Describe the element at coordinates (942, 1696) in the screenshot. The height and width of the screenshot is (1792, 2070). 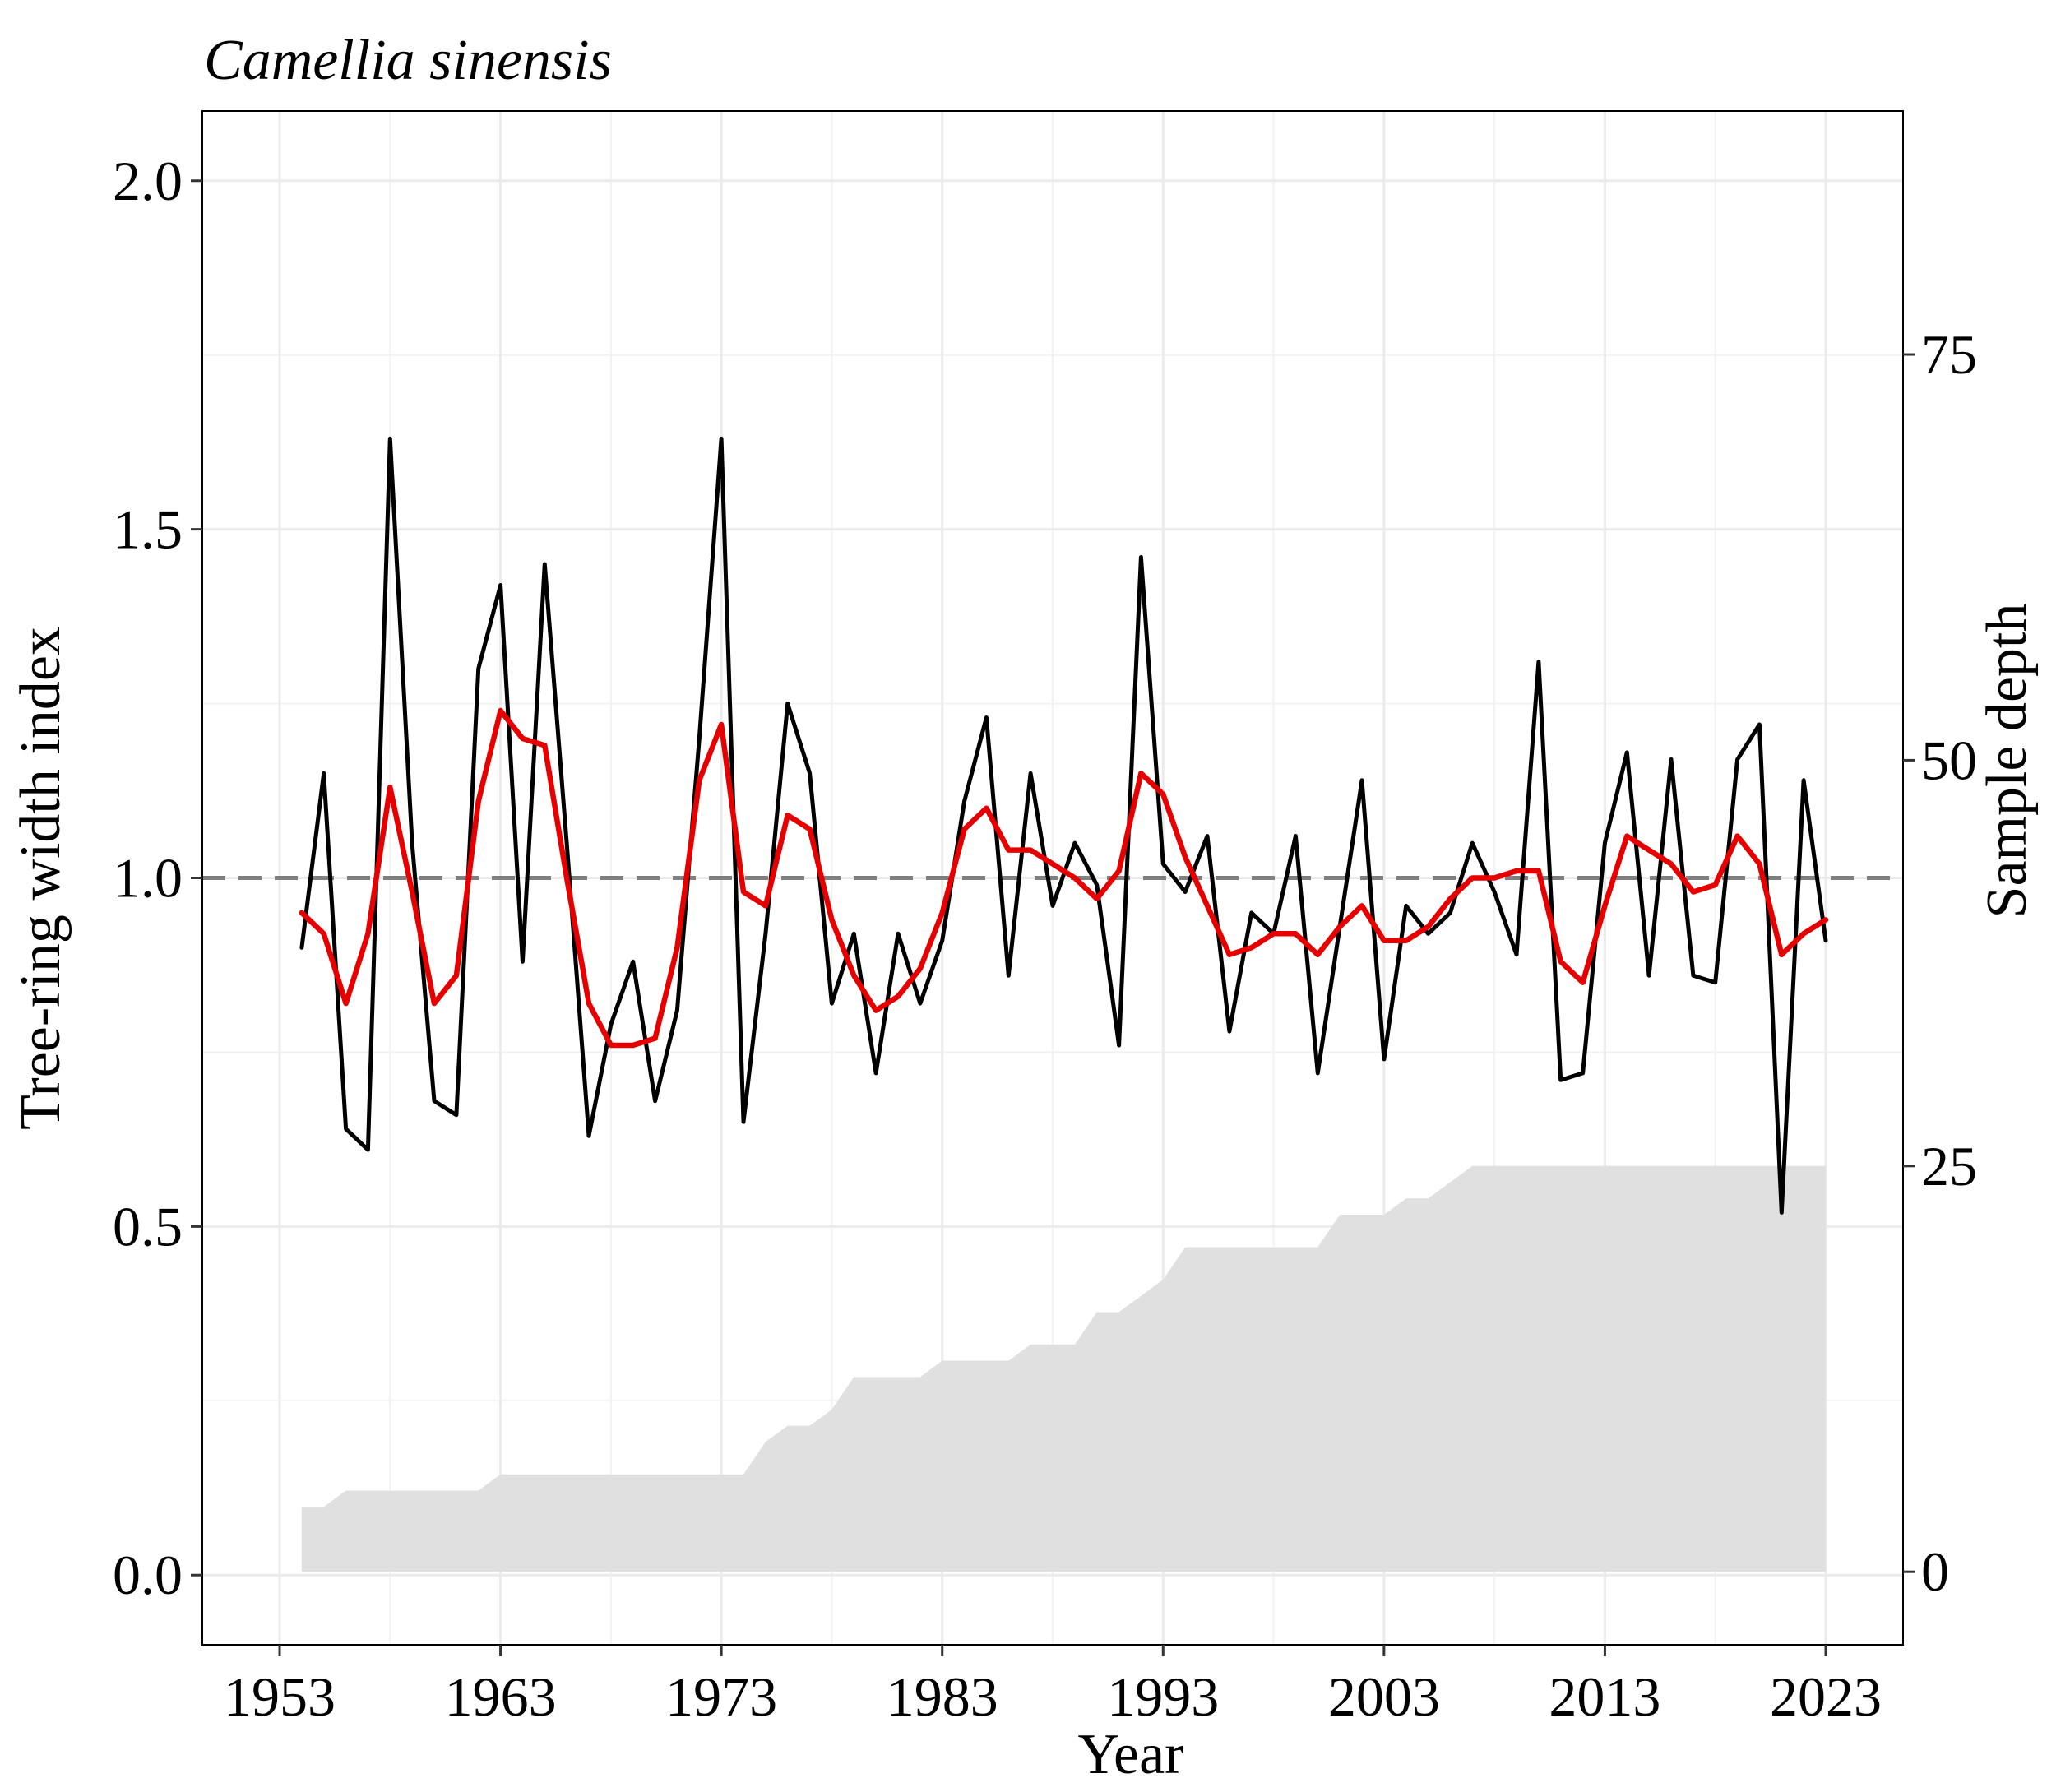
I see `x-tick-label: 1983` at that location.